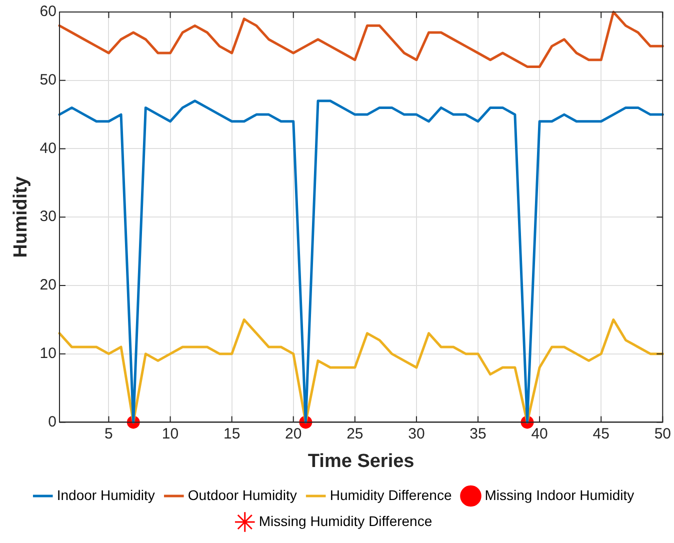  I want to click on x-tick-label: 45, so click(601, 433).